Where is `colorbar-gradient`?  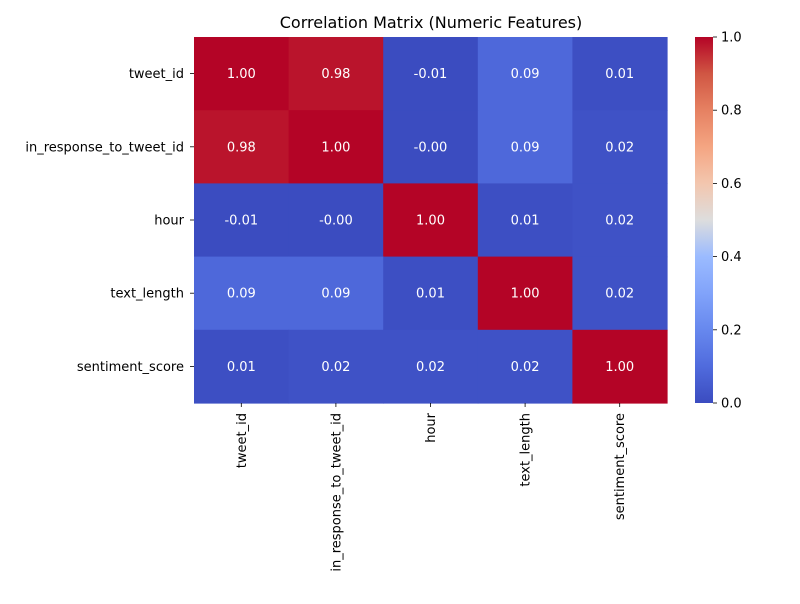 colorbar-gradient is located at coordinates (704, 220).